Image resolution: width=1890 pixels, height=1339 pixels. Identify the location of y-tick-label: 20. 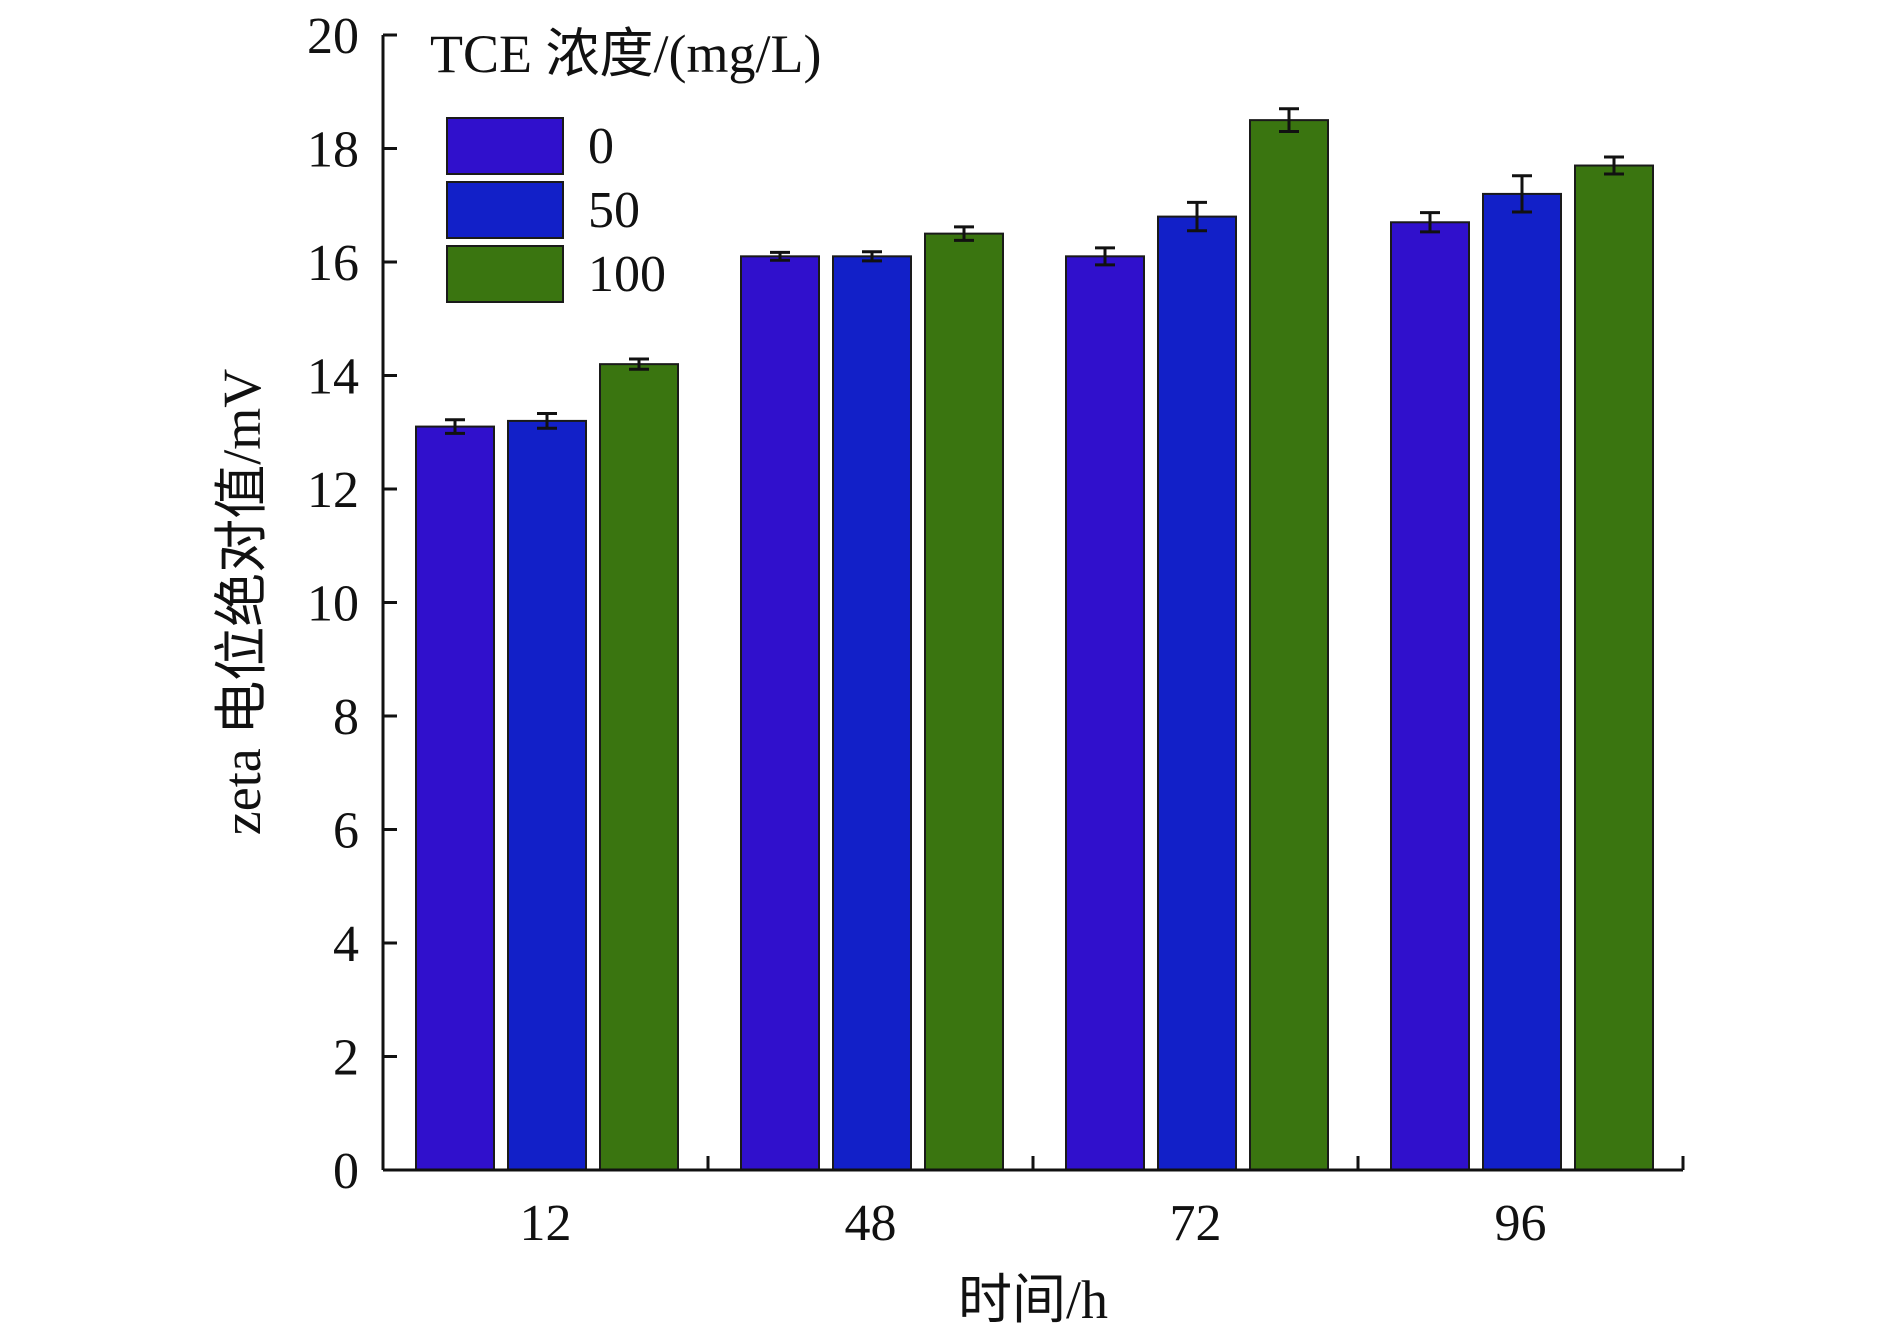
(333, 36).